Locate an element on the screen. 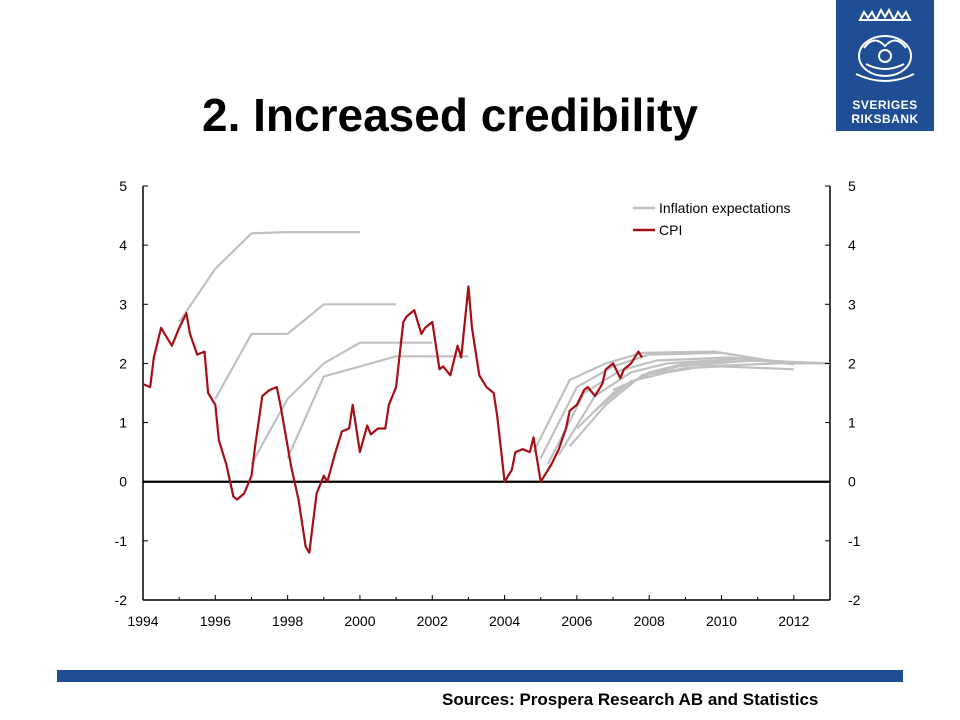 The image size is (960, 720). y-tick-label-right: 2 is located at coordinates (852, 363).